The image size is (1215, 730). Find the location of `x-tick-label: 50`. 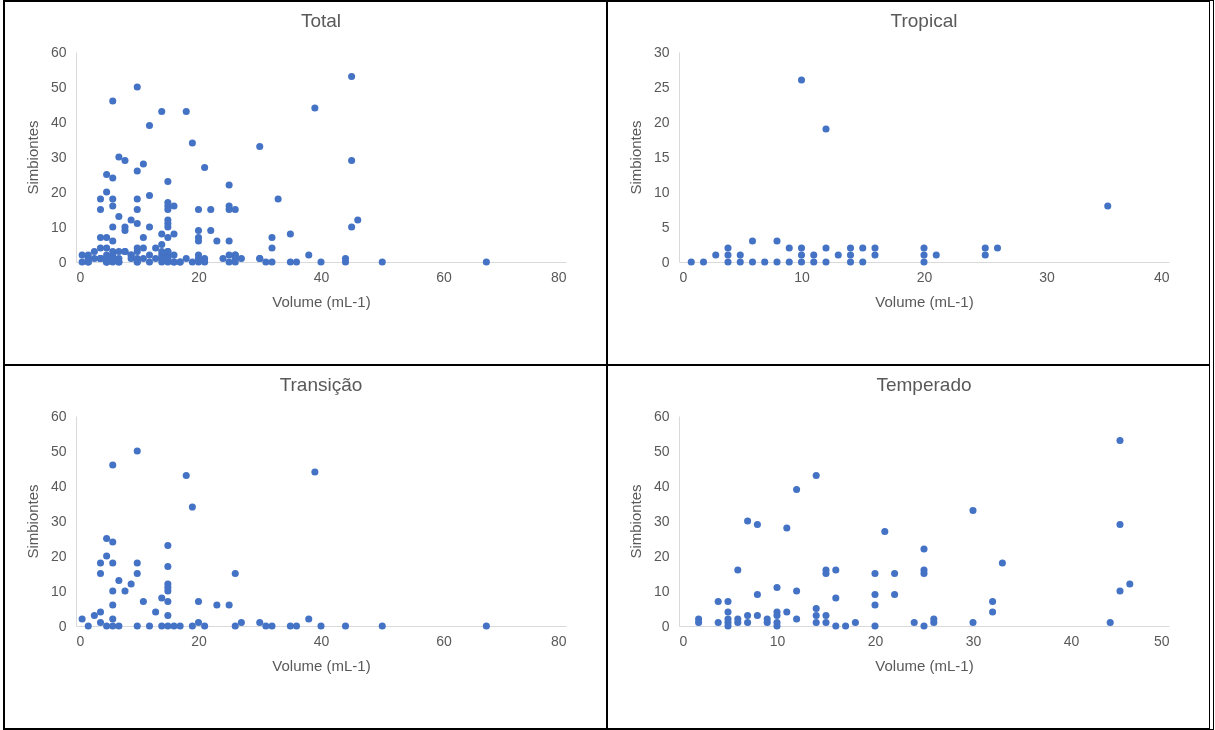

x-tick-label: 50 is located at coordinates (1161, 640).